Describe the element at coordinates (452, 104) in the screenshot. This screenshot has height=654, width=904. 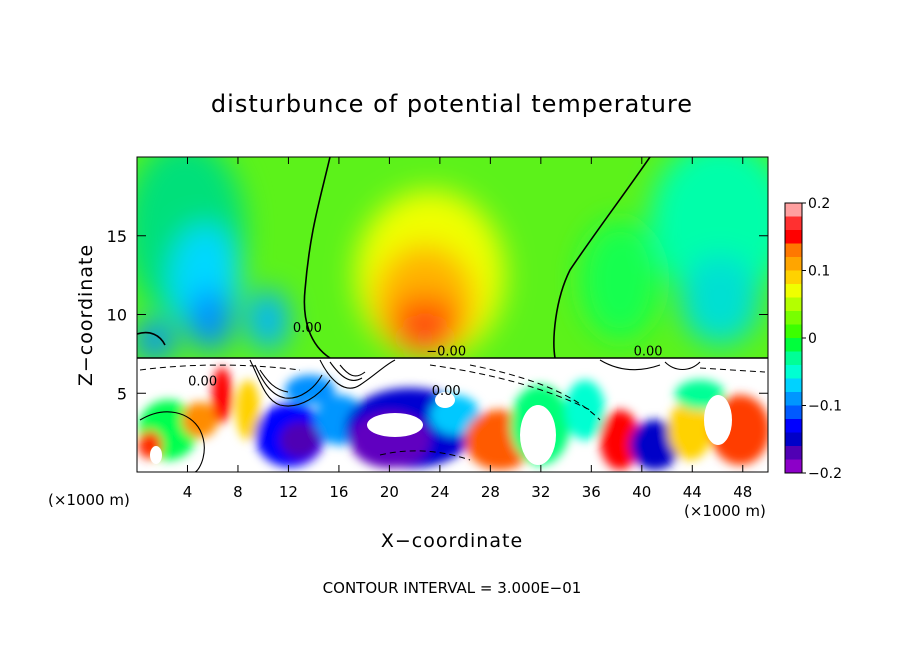
I see `chart-title: disturbunce of potential temperature` at that location.